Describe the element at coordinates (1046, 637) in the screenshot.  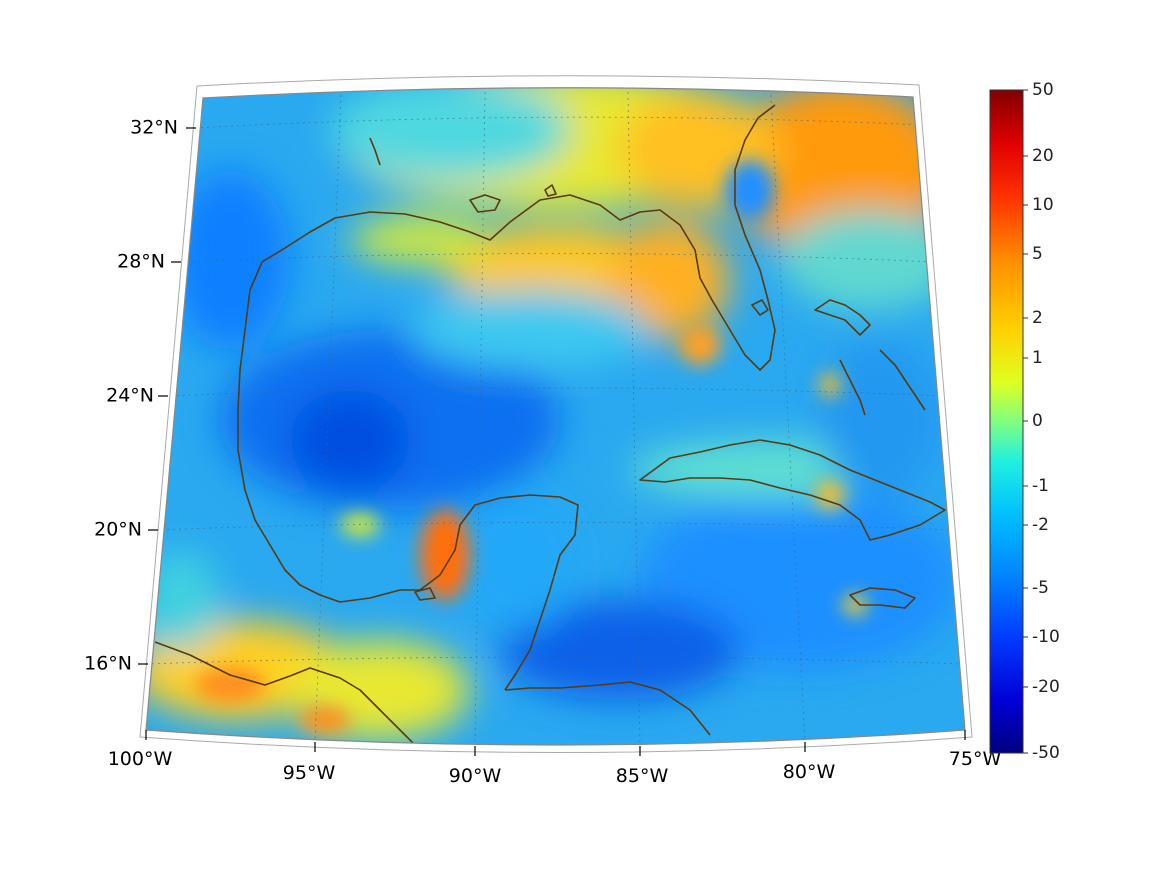
I see `colorbar-tick-label: -10` at that location.